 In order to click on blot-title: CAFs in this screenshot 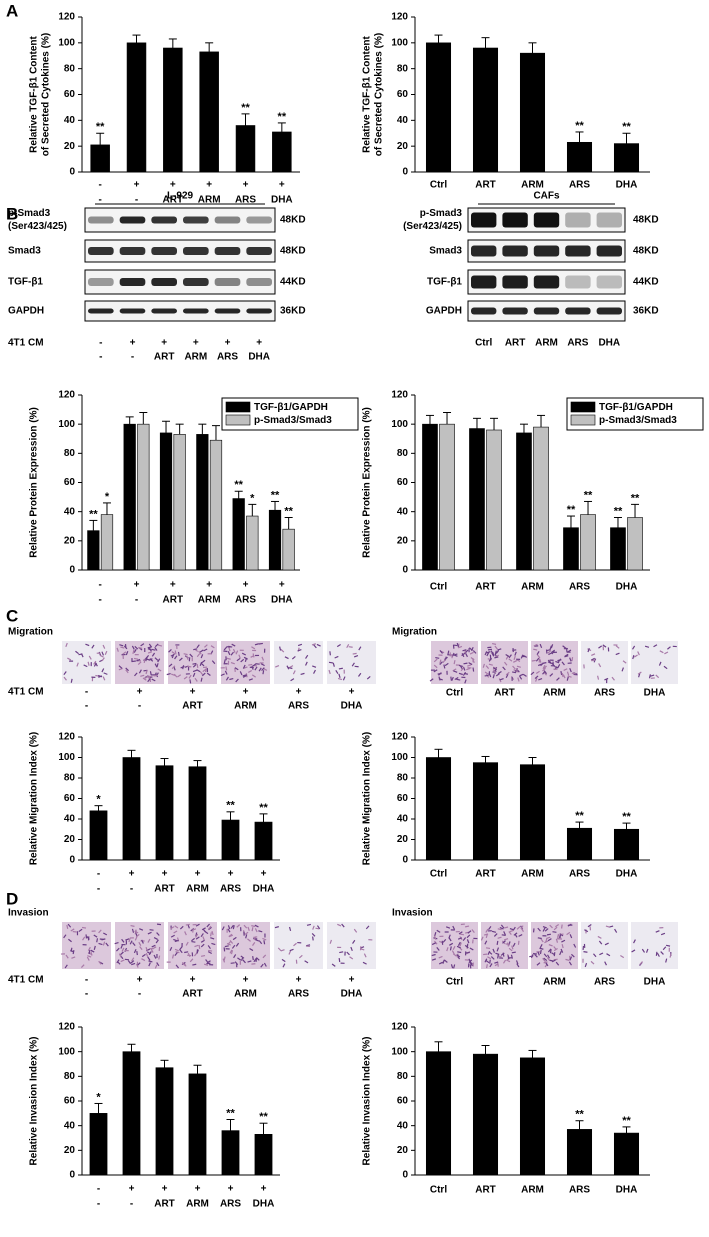, I will do `click(546, 196)`.